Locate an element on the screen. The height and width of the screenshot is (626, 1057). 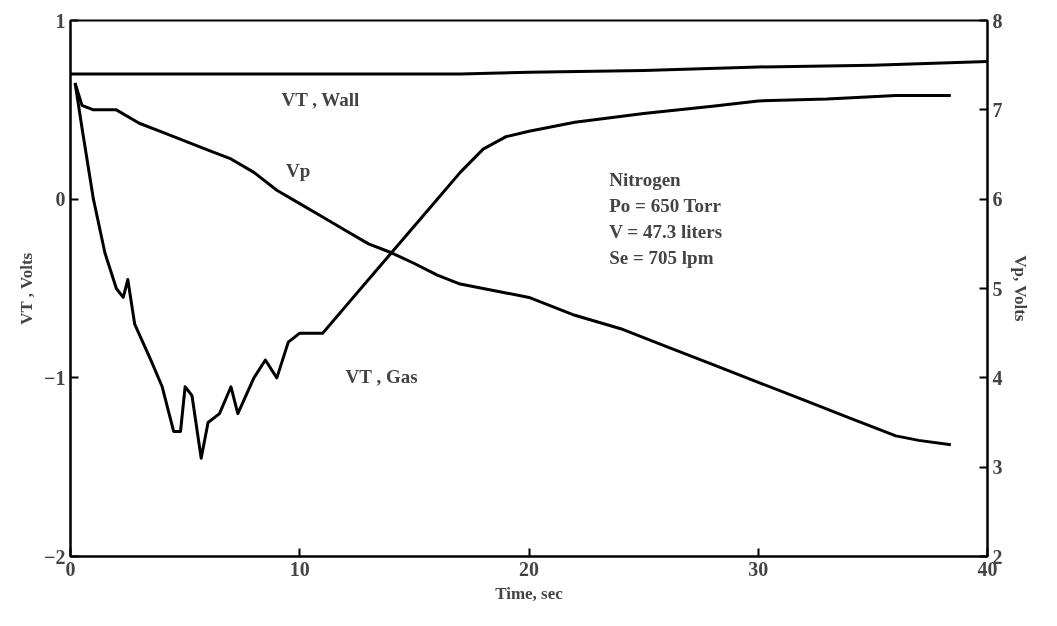
annotation: V = 47.3 liters is located at coordinates (666, 232).